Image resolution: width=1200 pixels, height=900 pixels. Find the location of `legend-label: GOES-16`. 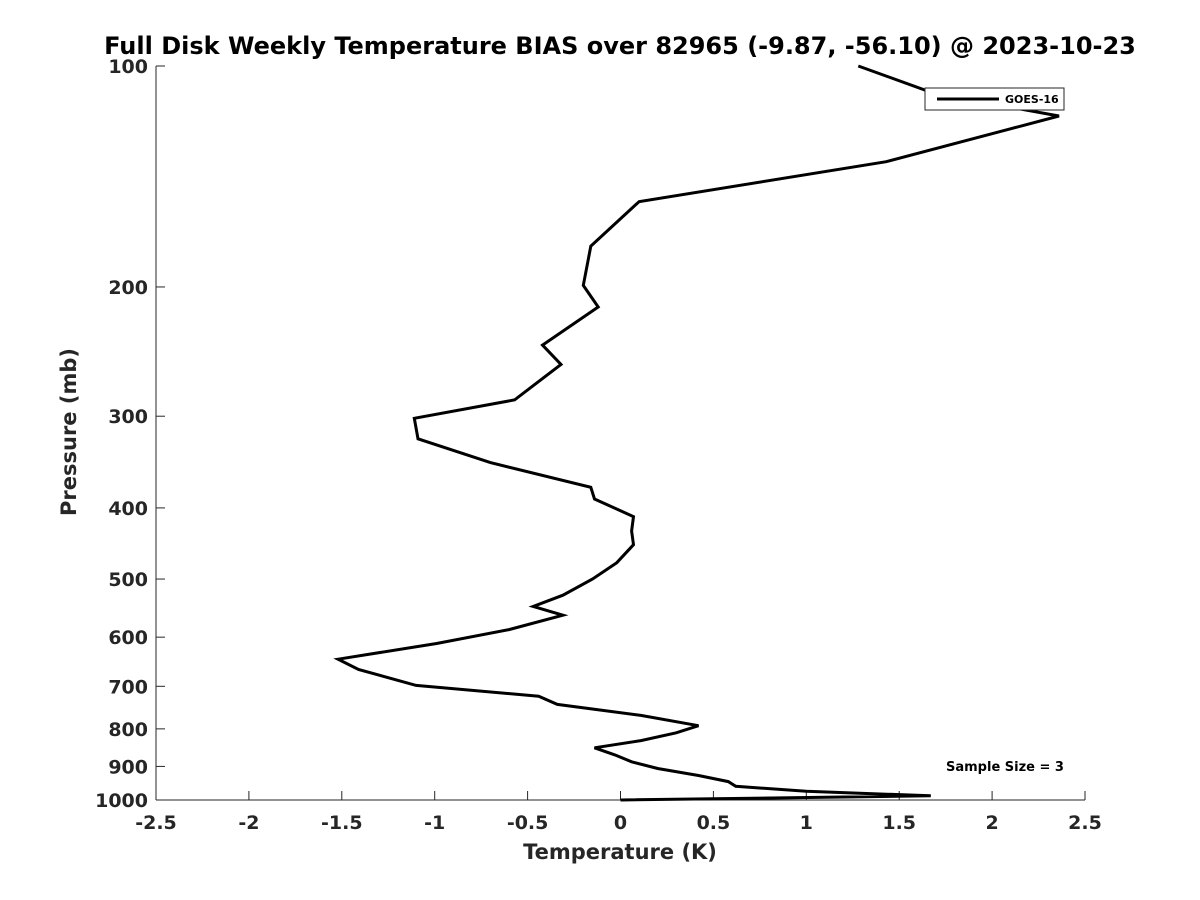

legend-label: GOES-16 is located at coordinates (1032, 99).